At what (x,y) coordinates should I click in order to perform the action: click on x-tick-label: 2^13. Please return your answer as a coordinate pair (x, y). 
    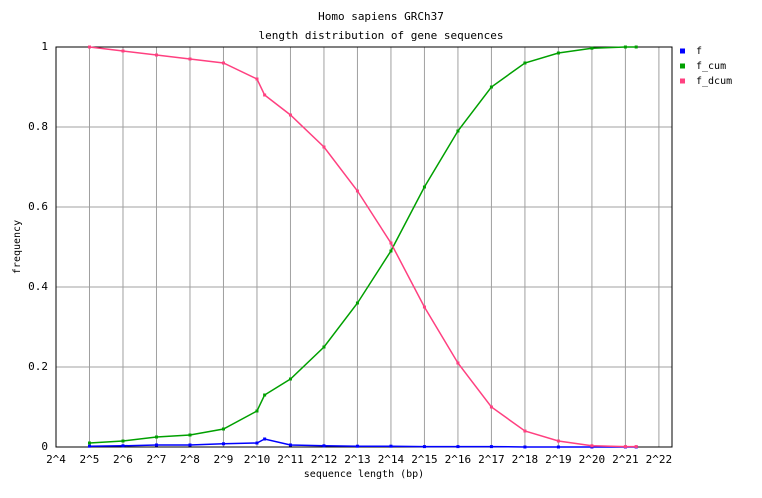
    Looking at the image, I should click on (357, 459).